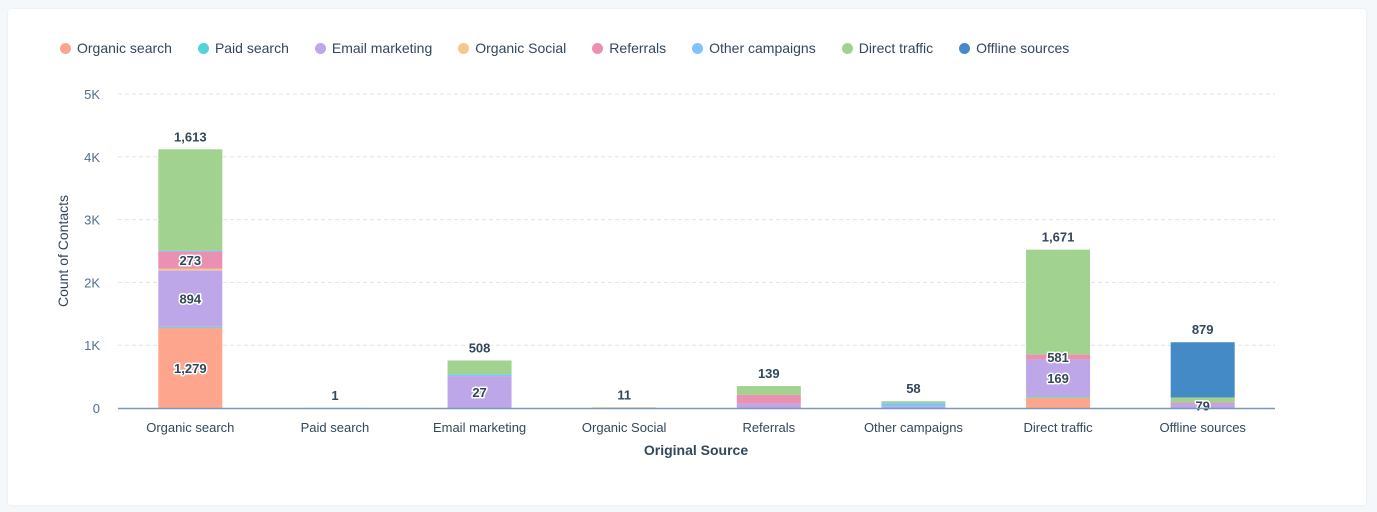 This screenshot has width=1377, height=512. I want to click on y-tick-label: 1K, so click(92, 345).